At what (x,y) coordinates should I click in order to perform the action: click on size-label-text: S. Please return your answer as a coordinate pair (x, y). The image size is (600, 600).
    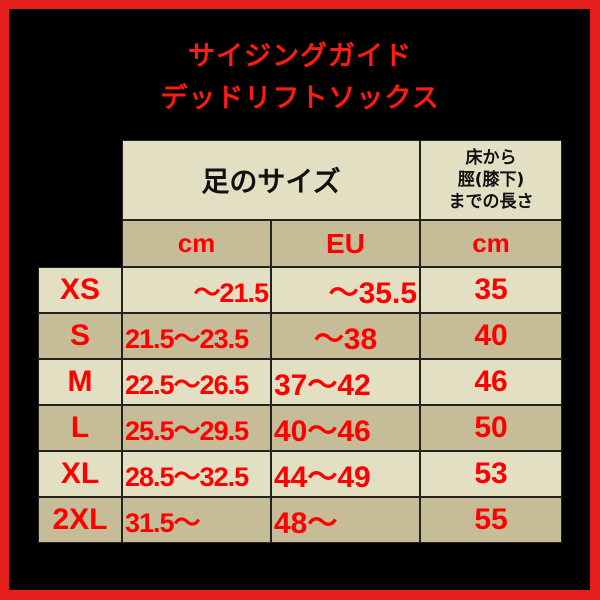
    Looking at the image, I should click on (79, 335).